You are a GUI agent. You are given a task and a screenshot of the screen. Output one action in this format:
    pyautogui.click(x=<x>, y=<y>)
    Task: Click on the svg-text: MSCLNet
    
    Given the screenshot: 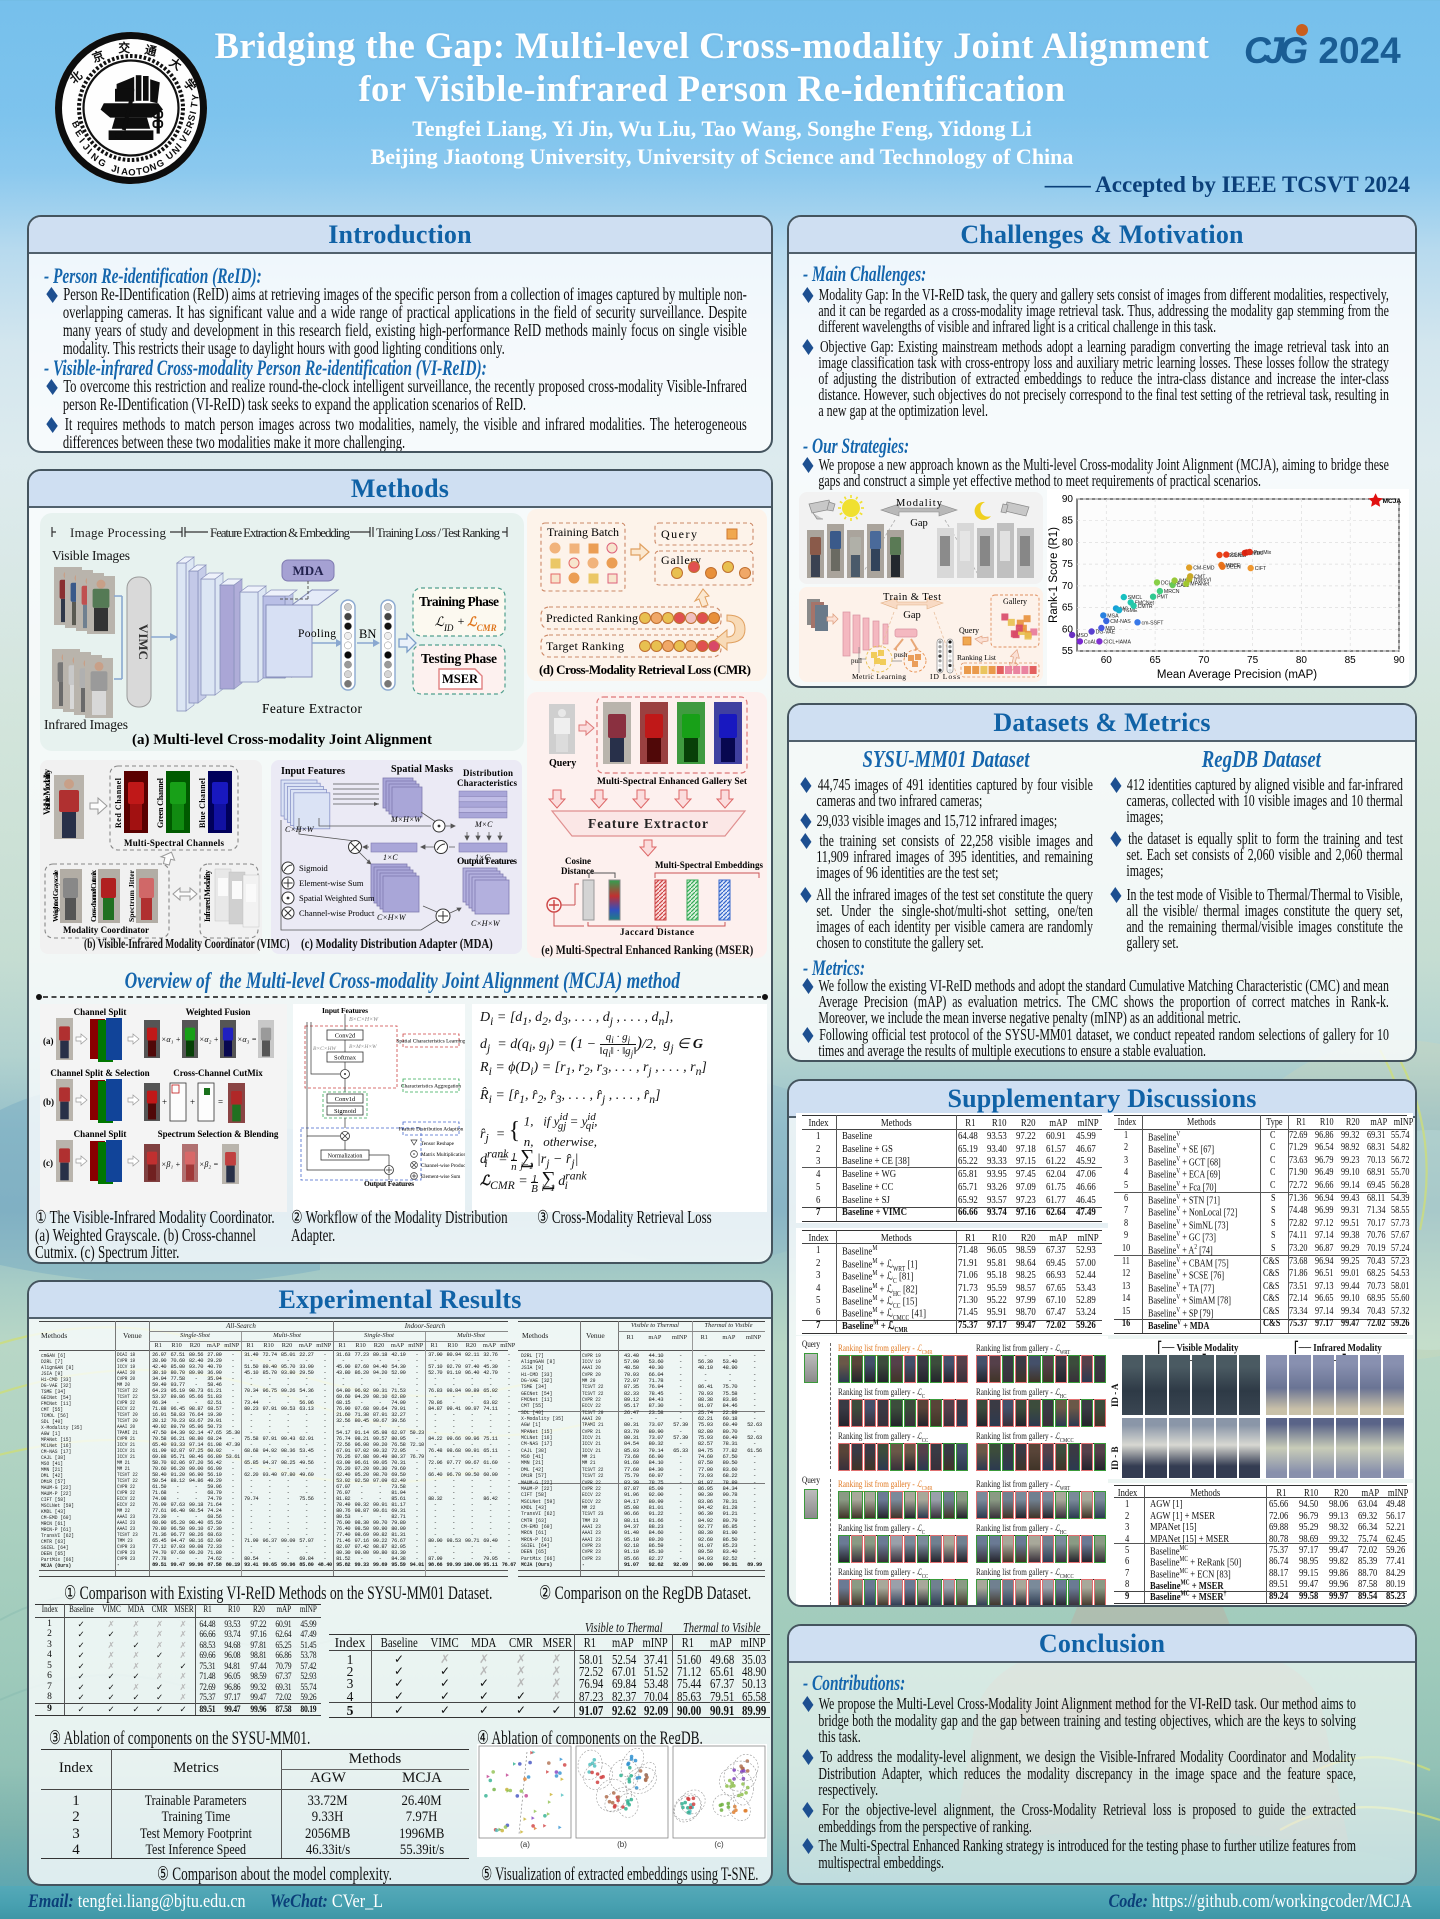 What is the action you would take?
    pyautogui.click(x=1235, y=556)
    